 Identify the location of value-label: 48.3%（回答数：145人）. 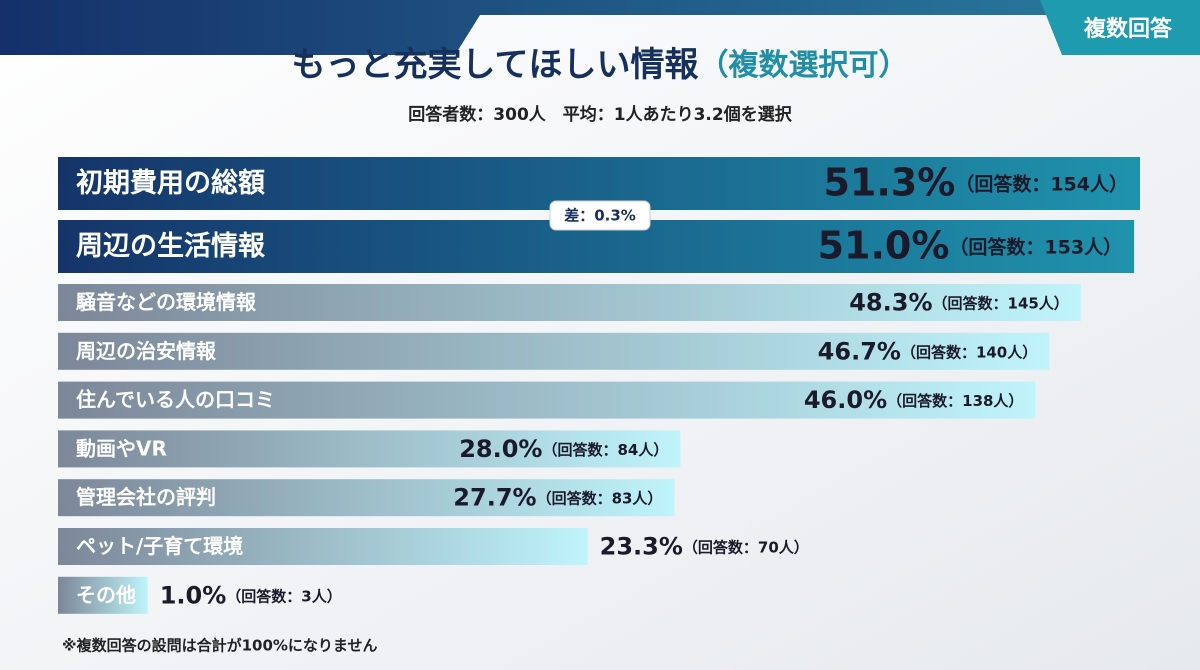
(959, 303).